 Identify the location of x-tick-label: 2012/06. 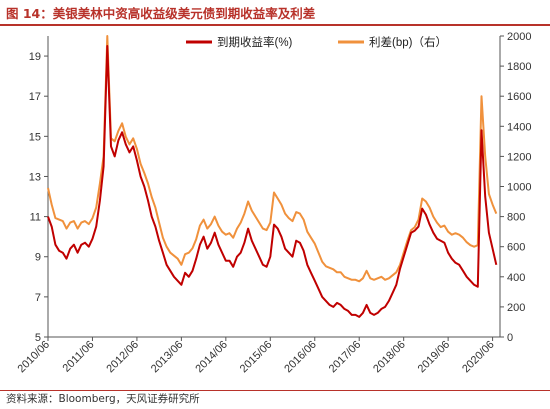
(122, 357).